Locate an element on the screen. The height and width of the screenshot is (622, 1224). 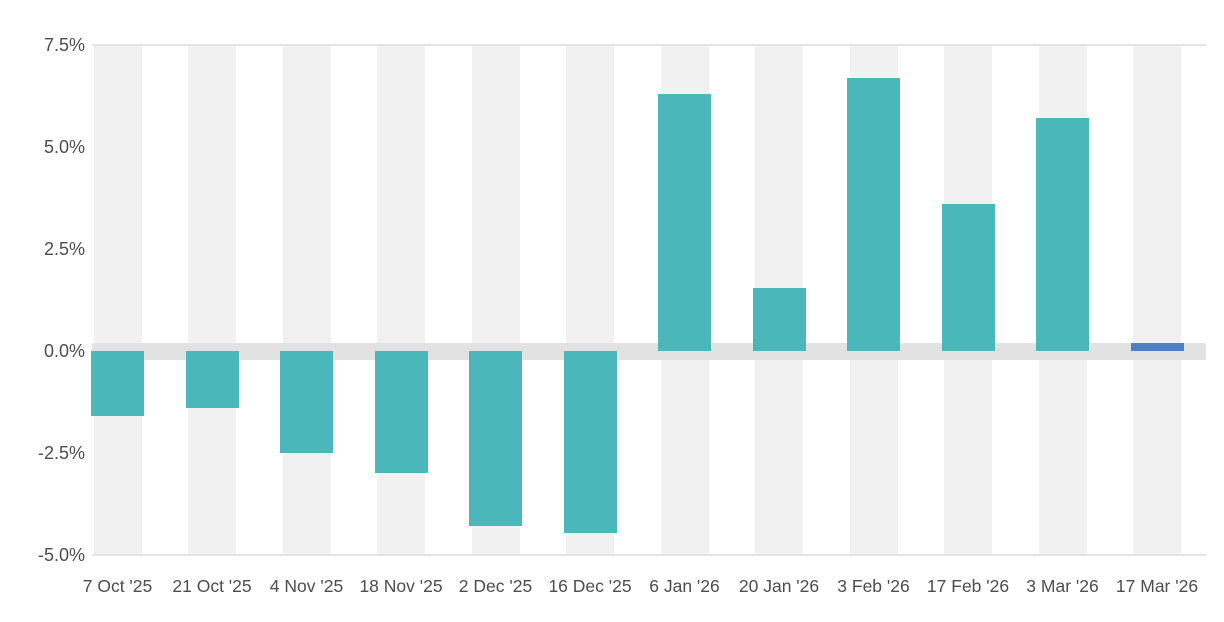
x-axis-label-17-feb-26: 17 Feb '26 is located at coordinates (968, 586).